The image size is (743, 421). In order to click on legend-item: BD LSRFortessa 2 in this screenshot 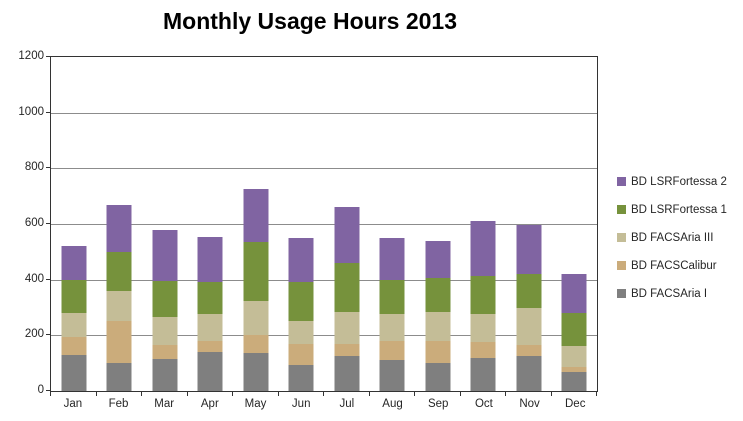, I will do `click(672, 181)`.